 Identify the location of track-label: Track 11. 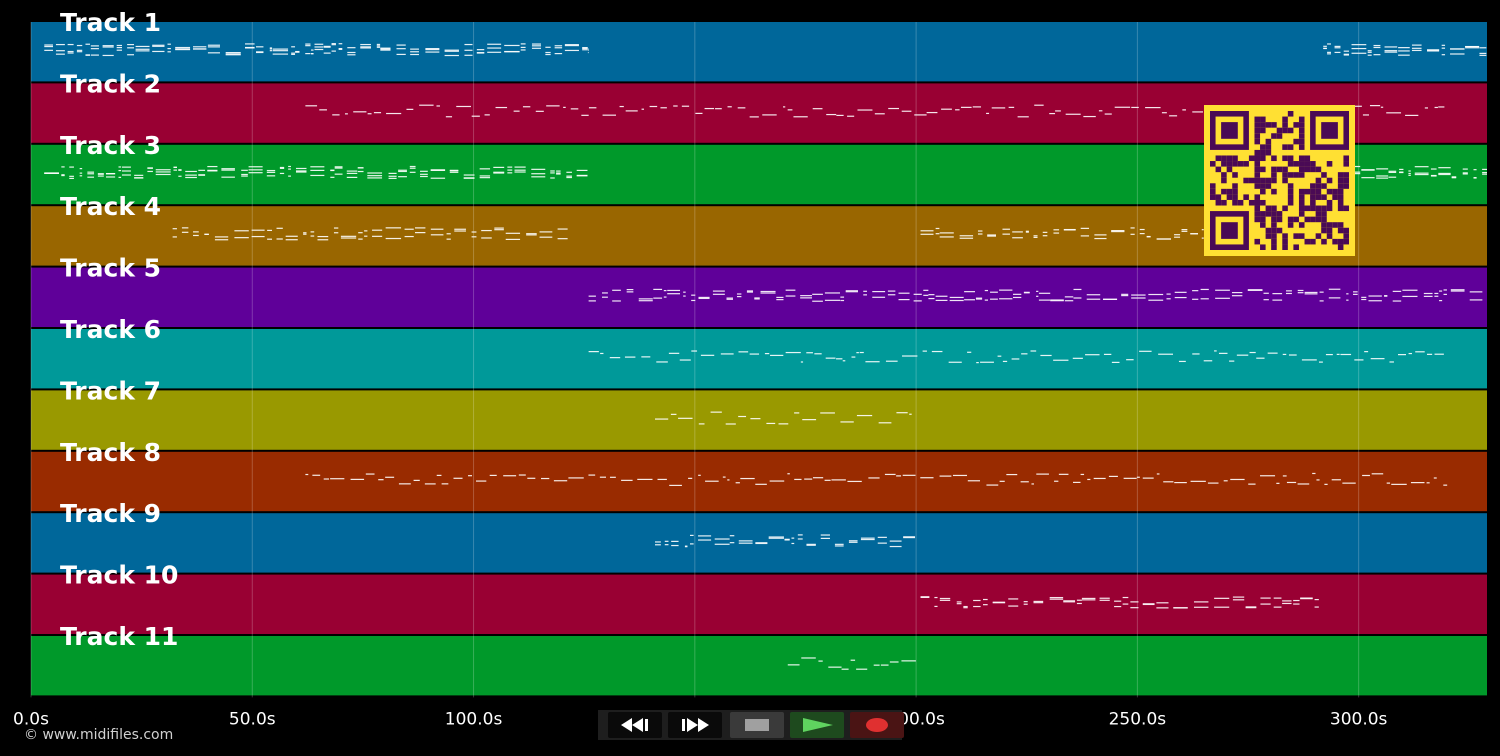
(119, 636).